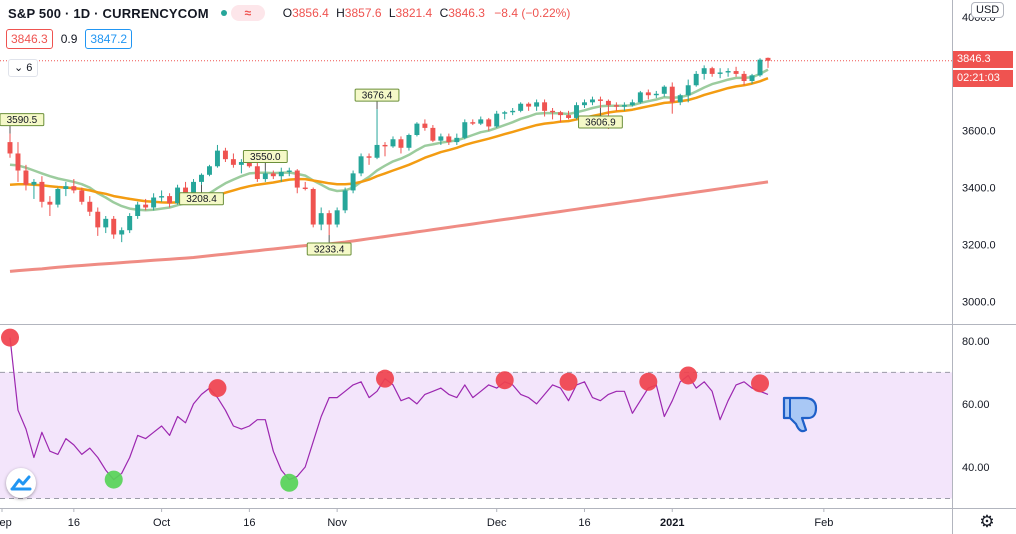 This screenshot has width=1016, height=534. I want to click on rsi-tick-label: 80.00, so click(976, 342).